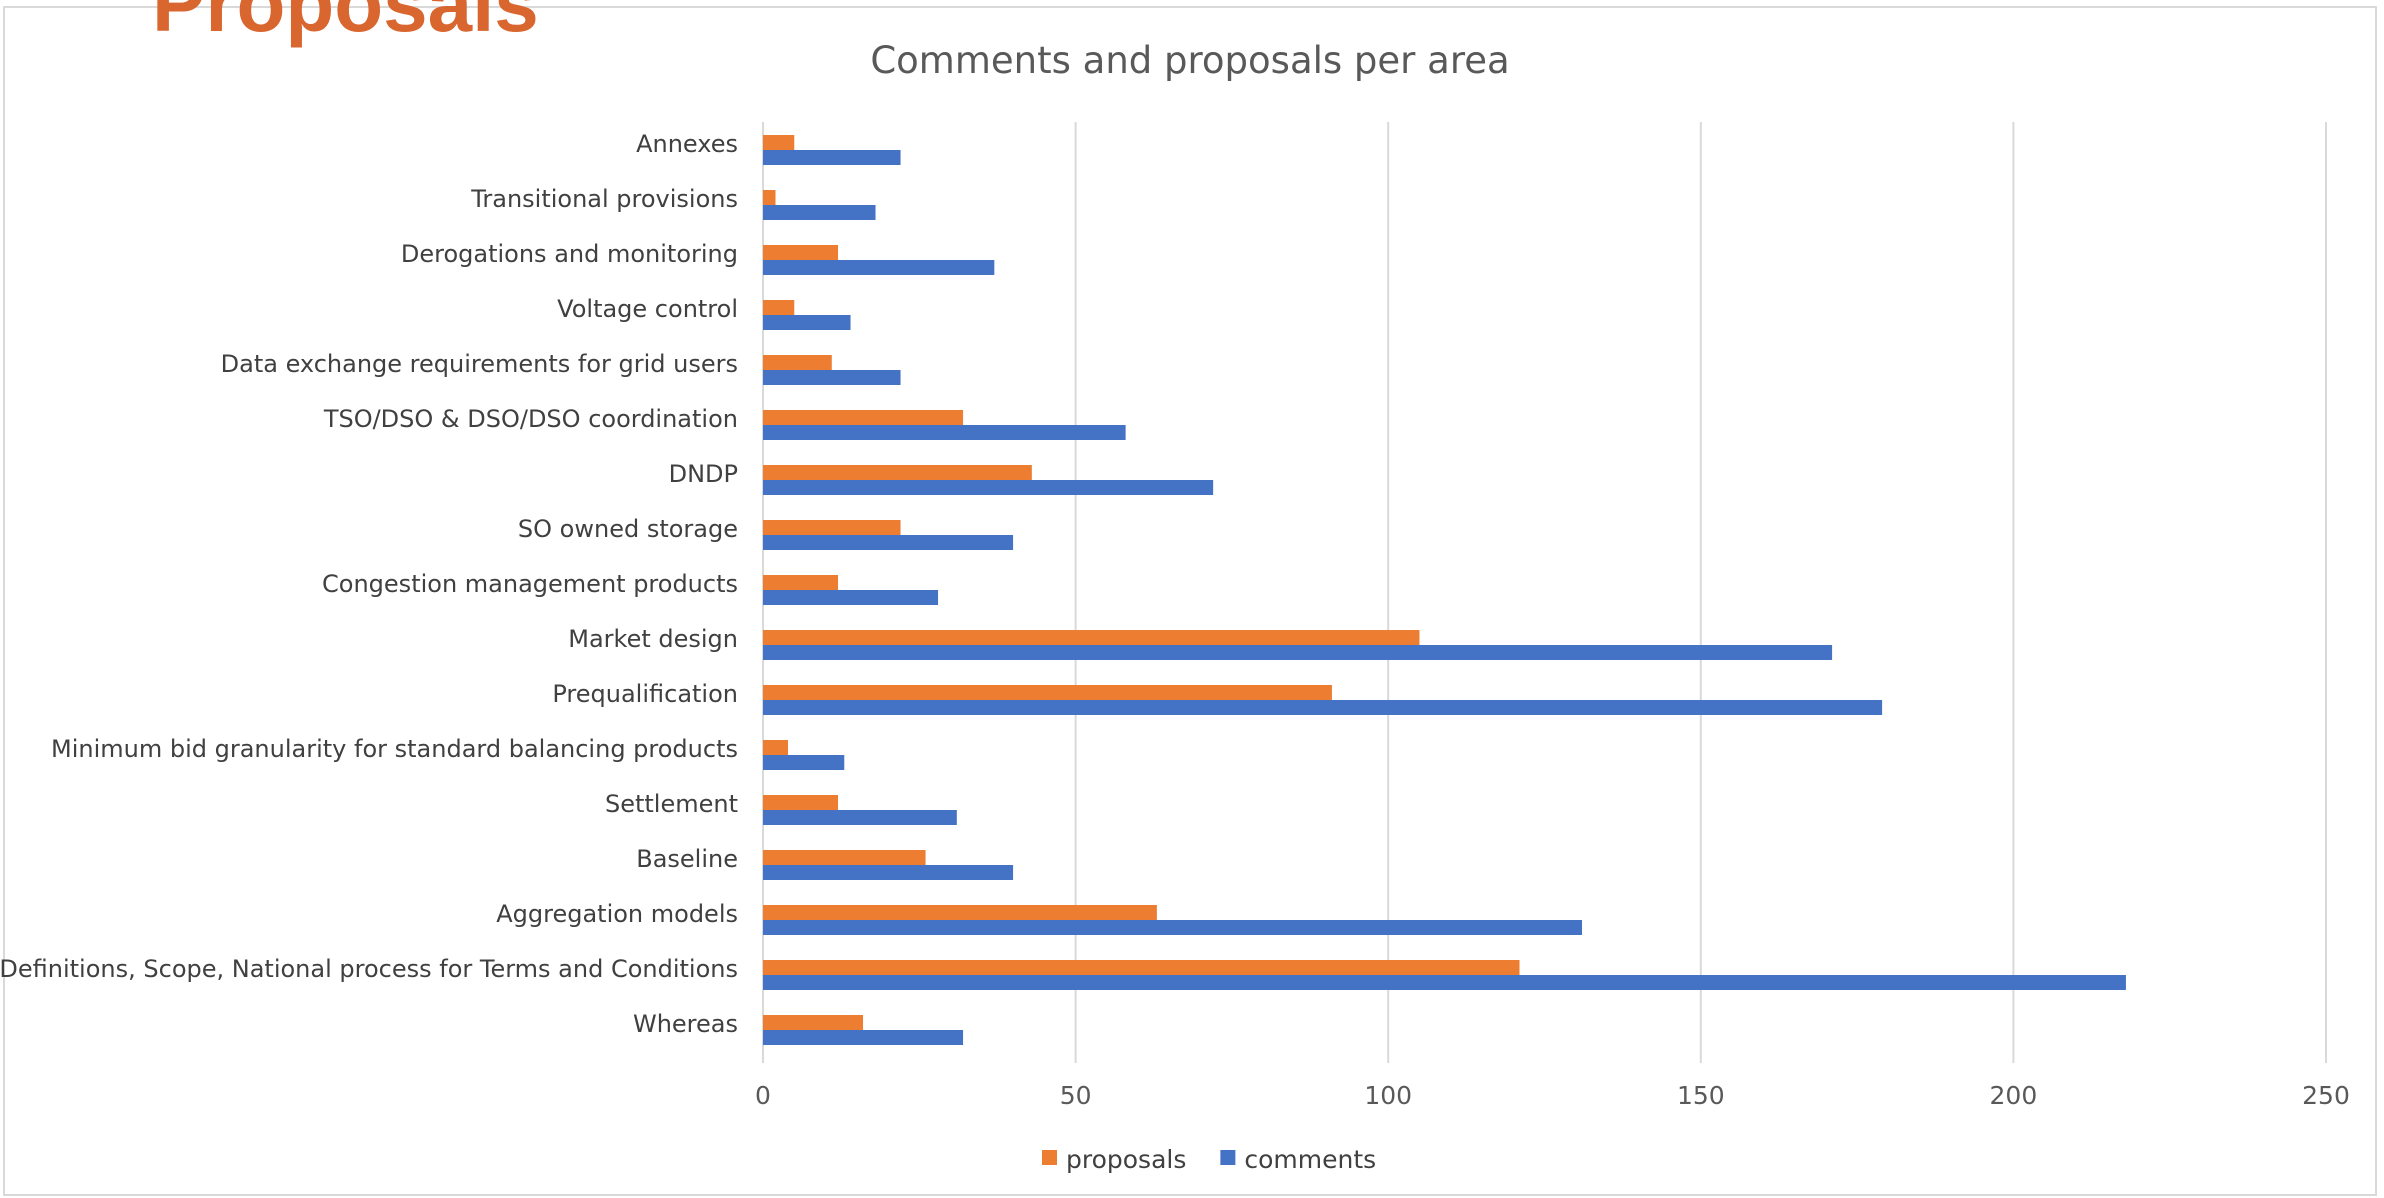  I want to click on x-tick-label: 250, so click(2326, 1095).